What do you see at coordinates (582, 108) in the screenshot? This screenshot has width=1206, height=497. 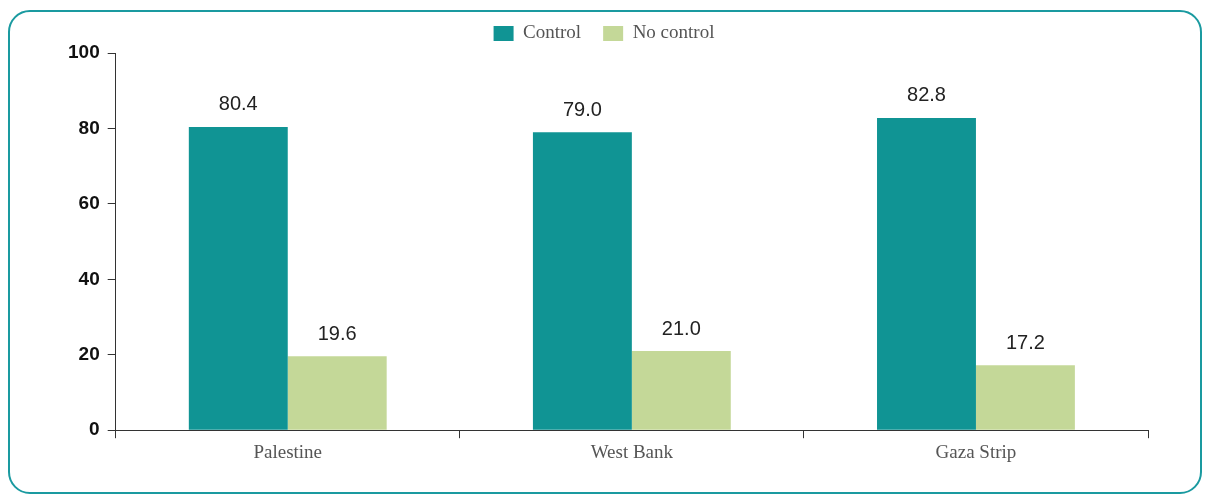 I see `data-label: 79.0` at bounding box center [582, 108].